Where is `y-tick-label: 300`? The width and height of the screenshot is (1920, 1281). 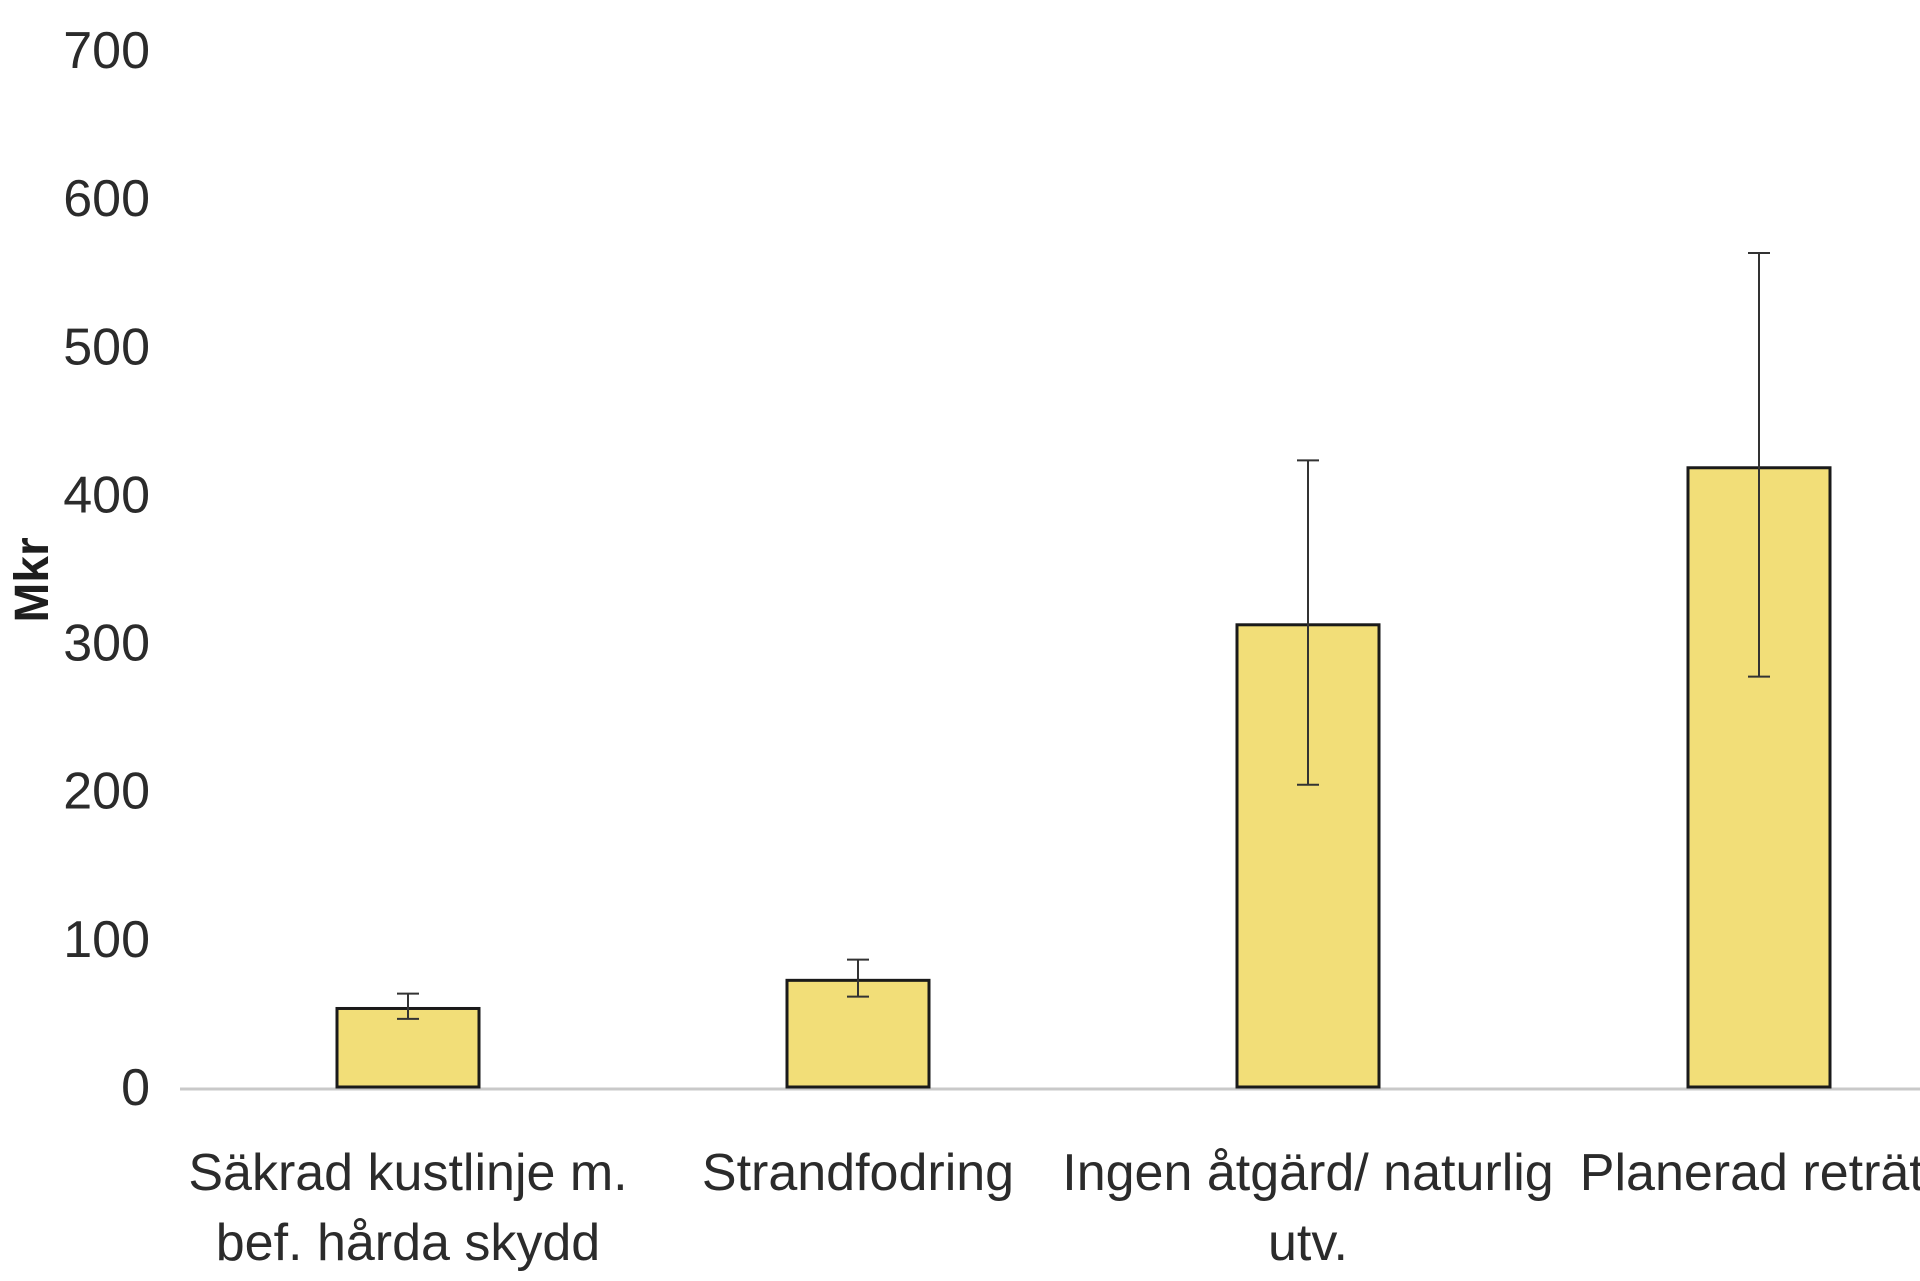
y-tick-label: 300 is located at coordinates (106, 644).